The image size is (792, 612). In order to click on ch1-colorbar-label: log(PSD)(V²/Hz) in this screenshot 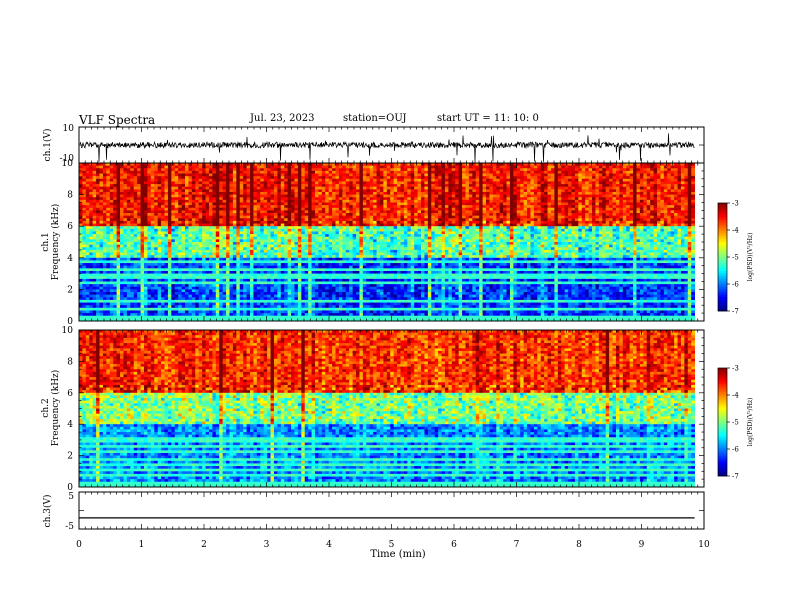, I will do `click(750, 257)`.